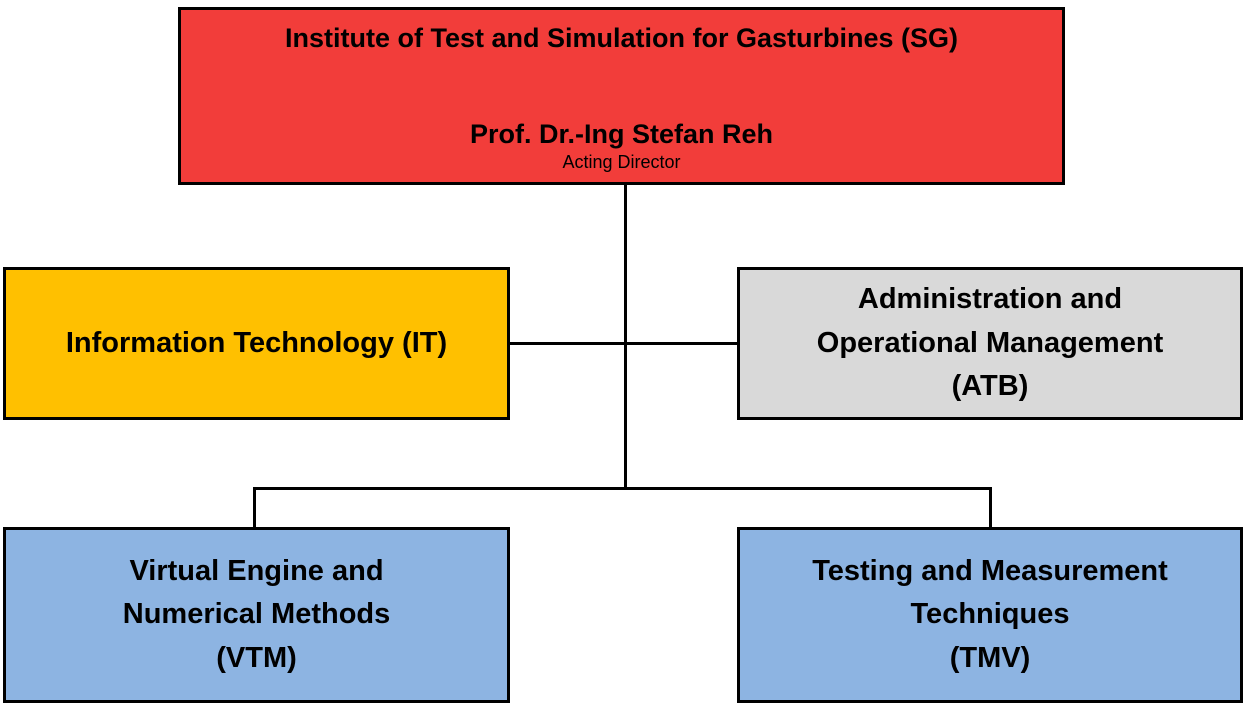 Image resolution: width=1245 pixels, height=706 pixels. I want to click on node-label-tmv: Testing and Measurement Techniques (TMV), so click(990, 614).